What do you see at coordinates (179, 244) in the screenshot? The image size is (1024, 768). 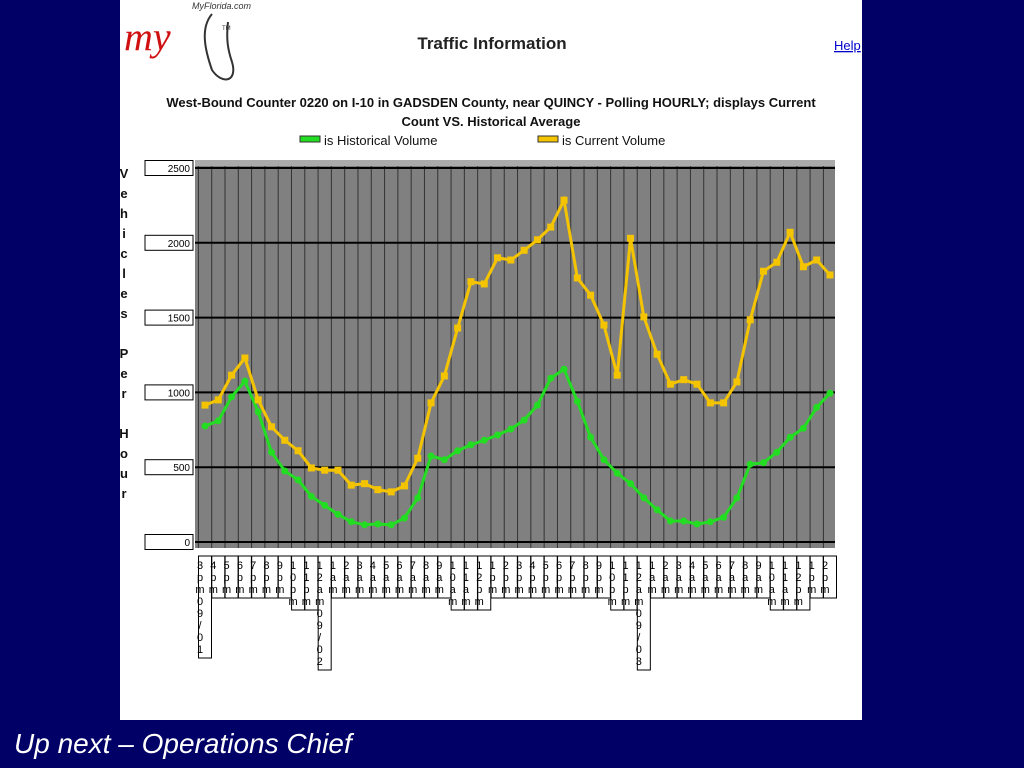 I see `y-tick-label: 2000` at bounding box center [179, 244].